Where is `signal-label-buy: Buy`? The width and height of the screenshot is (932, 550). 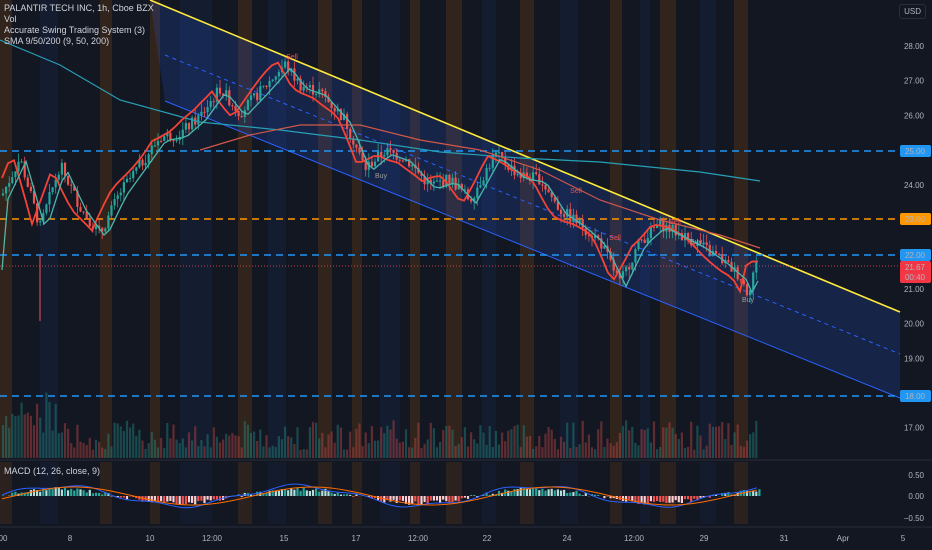 signal-label-buy: Buy is located at coordinates (696, 242).